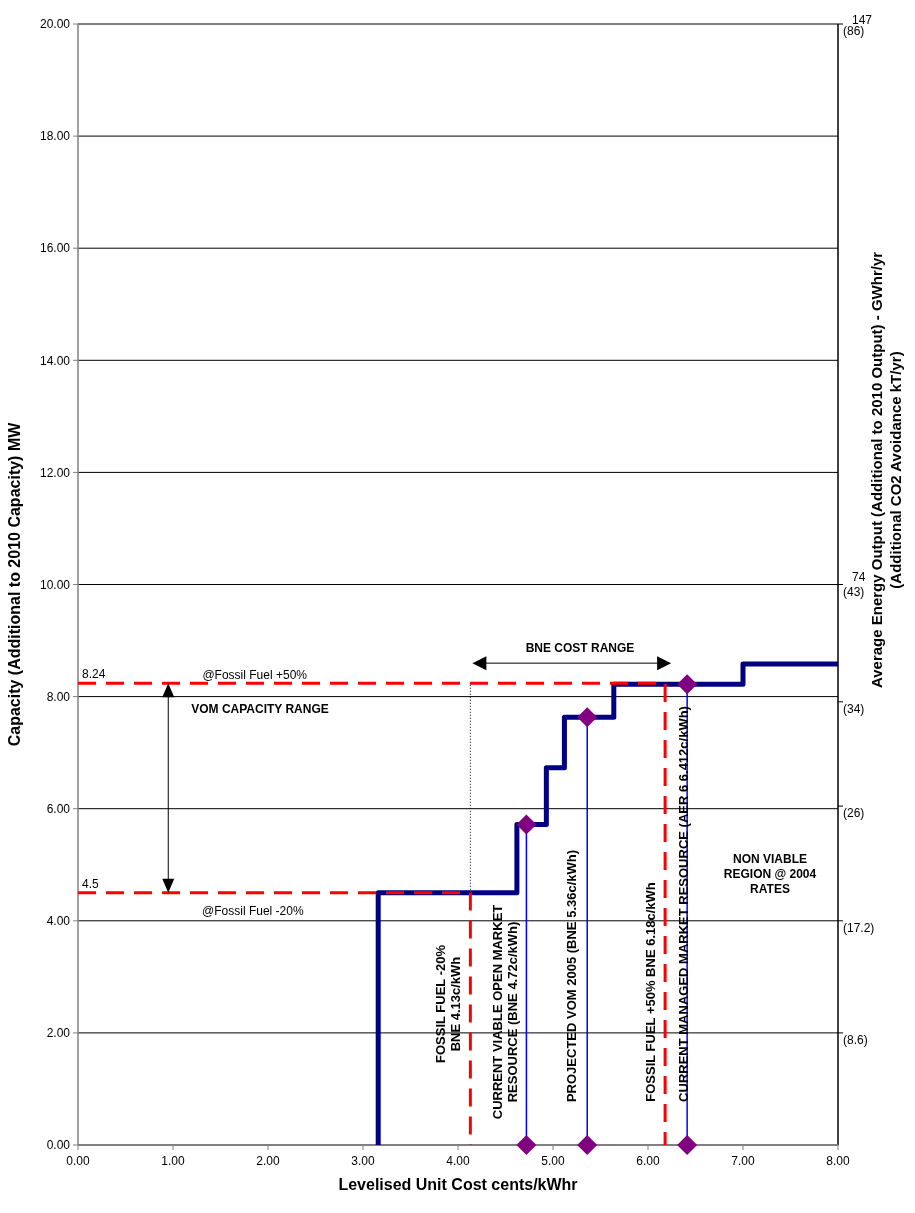 The image size is (915, 1213). Describe the element at coordinates (253, 910) in the screenshot. I see `annotation: @Fossil Fuel -20%` at that location.